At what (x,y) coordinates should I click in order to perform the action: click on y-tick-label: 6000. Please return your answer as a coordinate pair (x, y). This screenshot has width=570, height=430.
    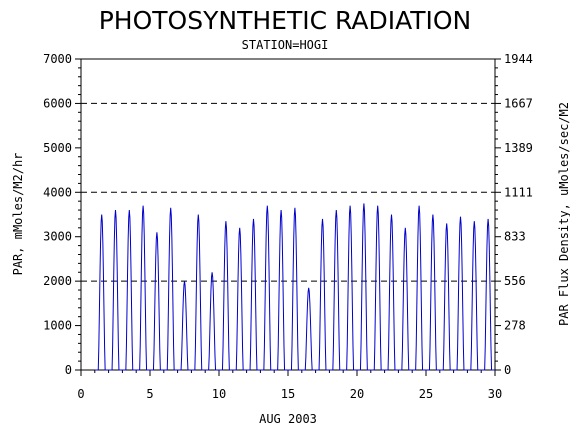
    Looking at the image, I should click on (57, 103).